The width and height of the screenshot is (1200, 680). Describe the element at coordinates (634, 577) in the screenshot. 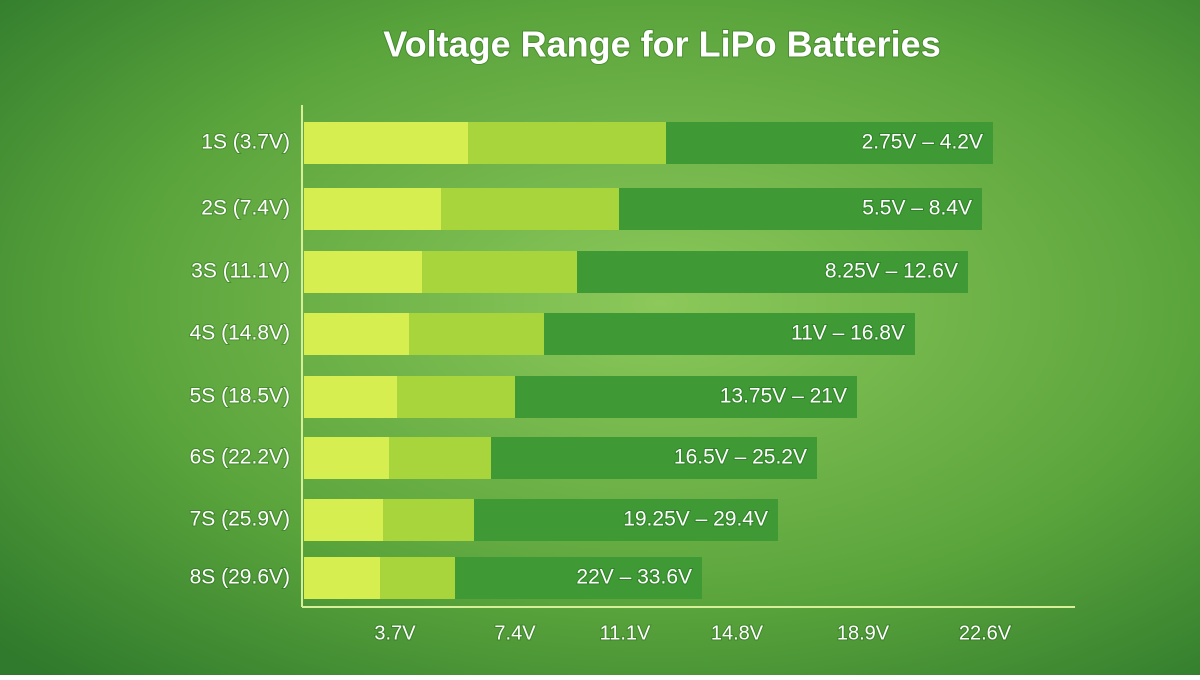

I see `range-label: 22V – 33.6V` at that location.